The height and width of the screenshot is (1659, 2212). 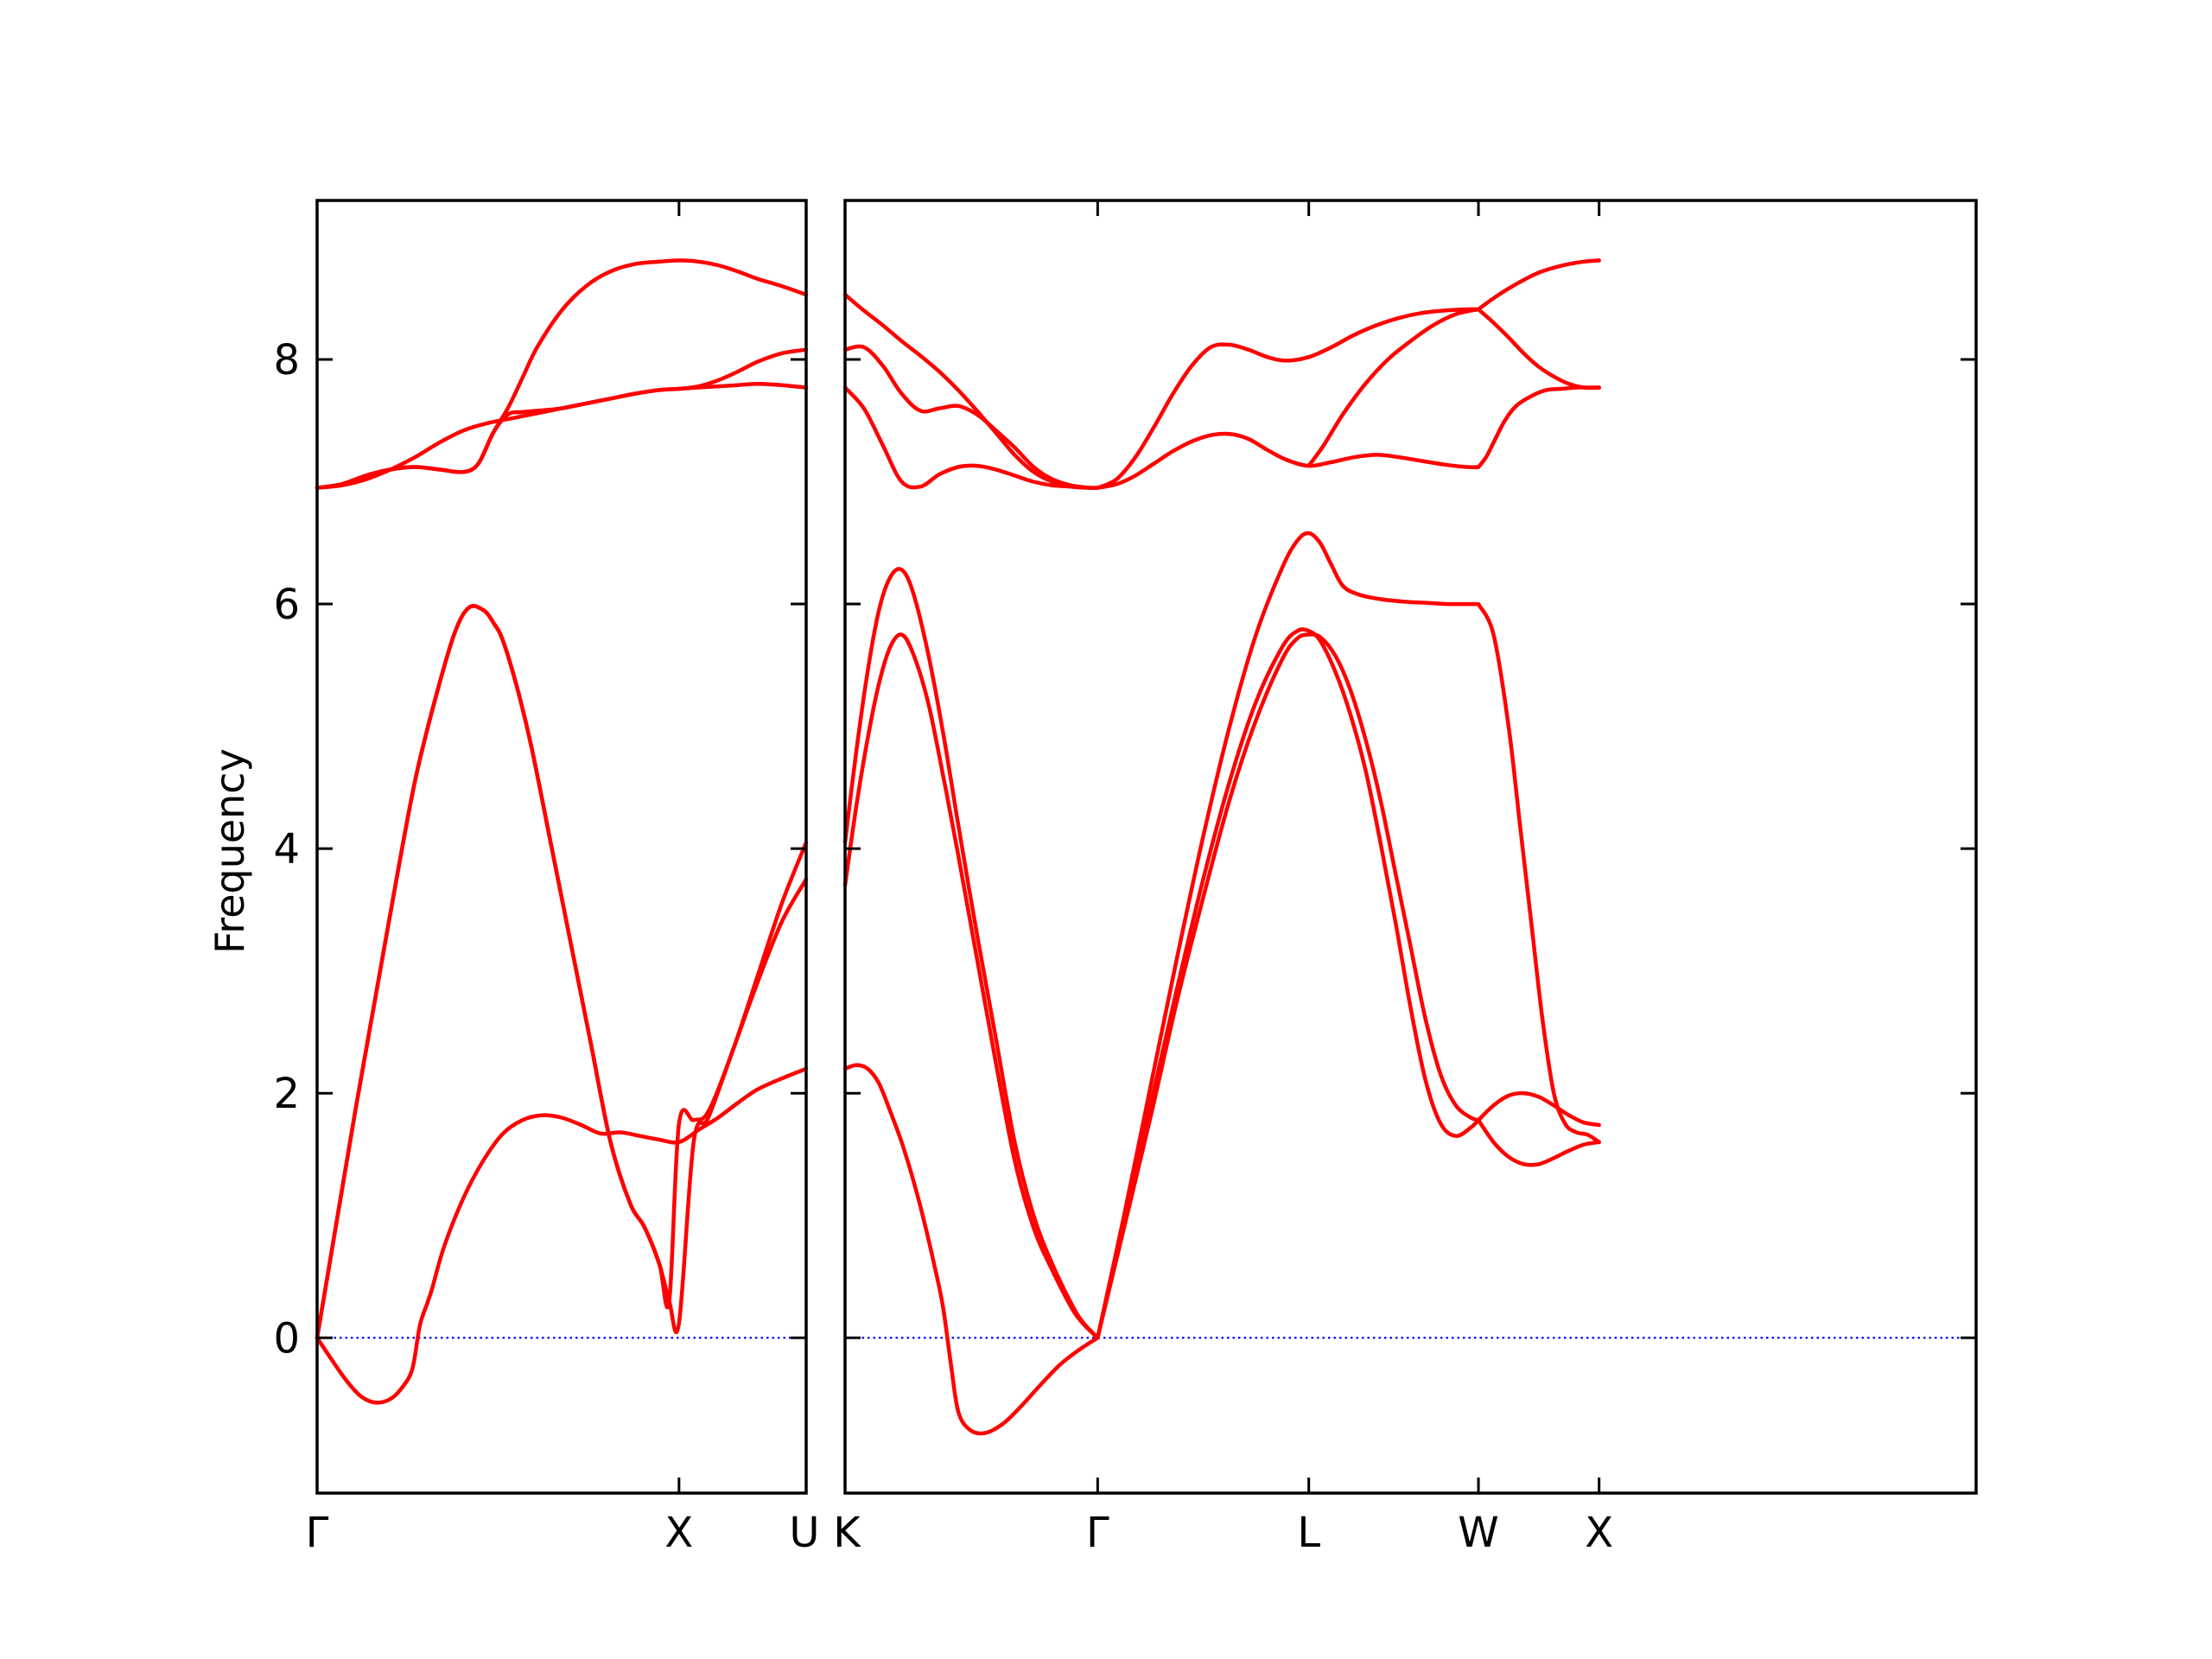 What do you see at coordinates (286, 360) in the screenshot?
I see `y-tick-label: 8` at bounding box center [286, 360].